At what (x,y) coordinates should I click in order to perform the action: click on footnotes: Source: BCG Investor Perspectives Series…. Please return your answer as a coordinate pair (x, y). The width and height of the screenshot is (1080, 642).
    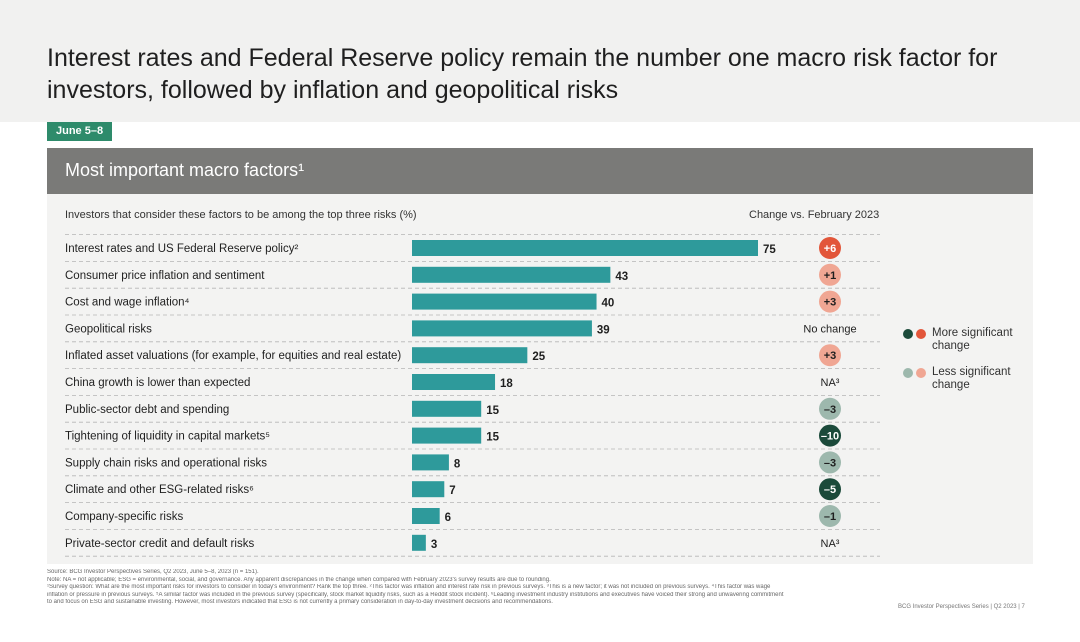
    Looking at the image, I should click on (472, 588).